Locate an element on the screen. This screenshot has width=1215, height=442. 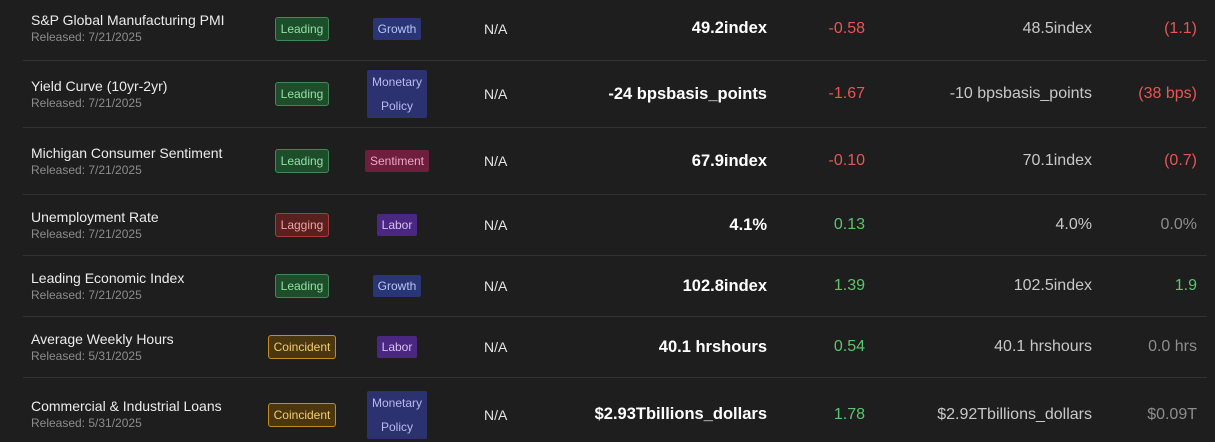
difference-value: $0.09T is located at coordinates (1172, 414).